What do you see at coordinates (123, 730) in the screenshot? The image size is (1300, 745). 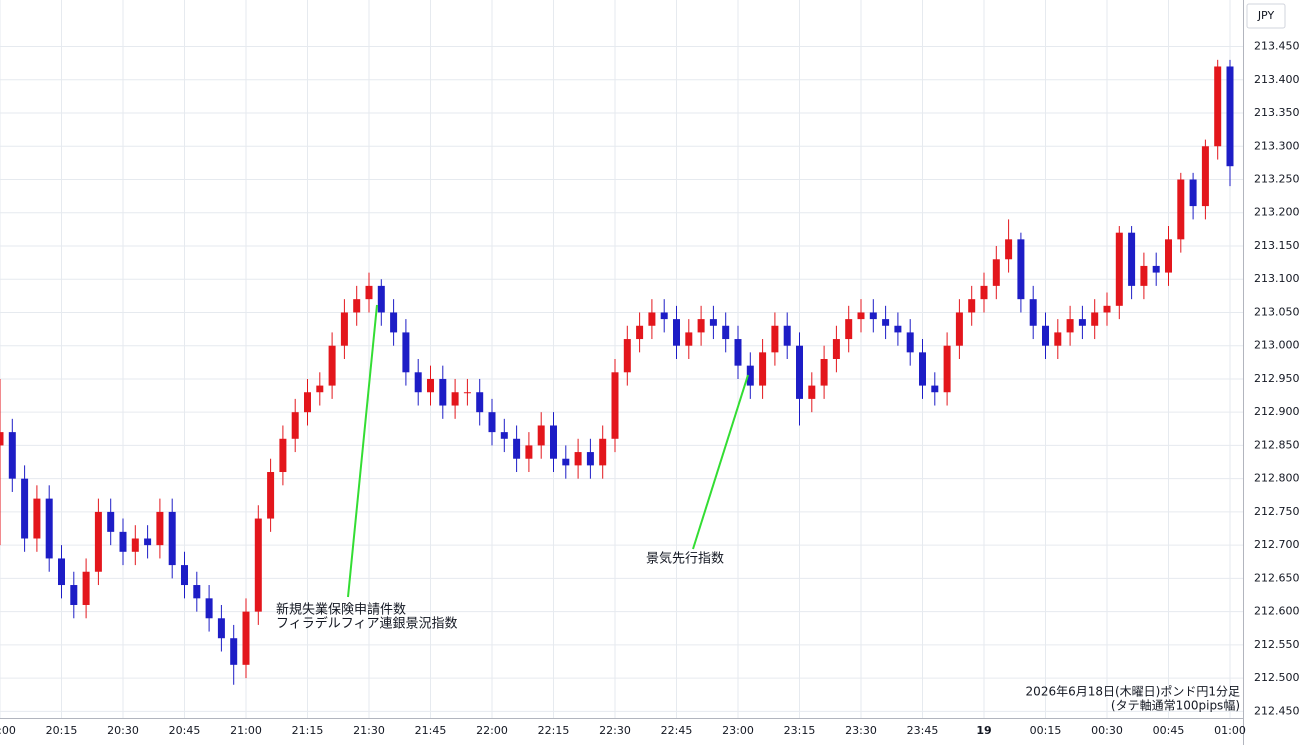 I see `x-tick-label: 20:30` at bounding box center [123, 730].